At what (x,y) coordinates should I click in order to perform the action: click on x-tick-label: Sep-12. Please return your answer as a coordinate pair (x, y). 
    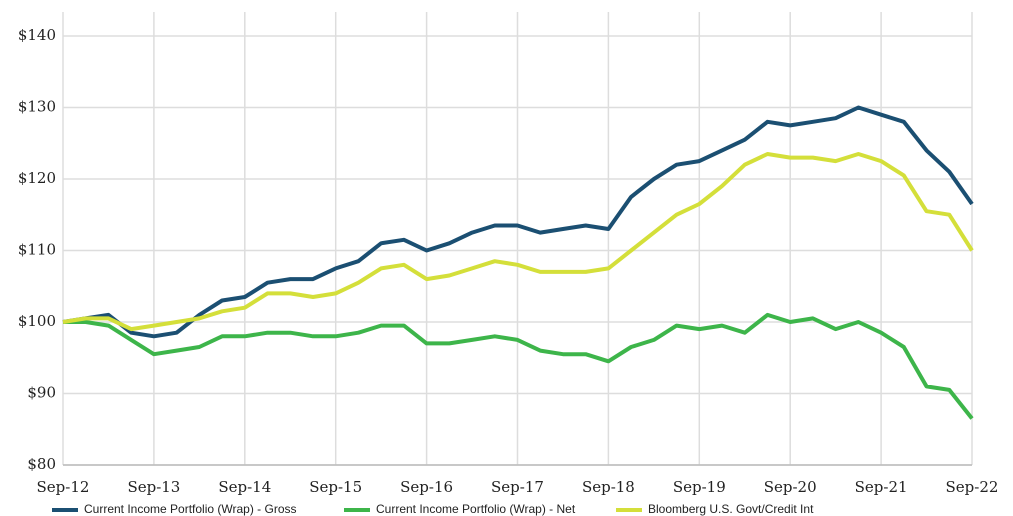
    Looking at the image, I should click on (63, 487).